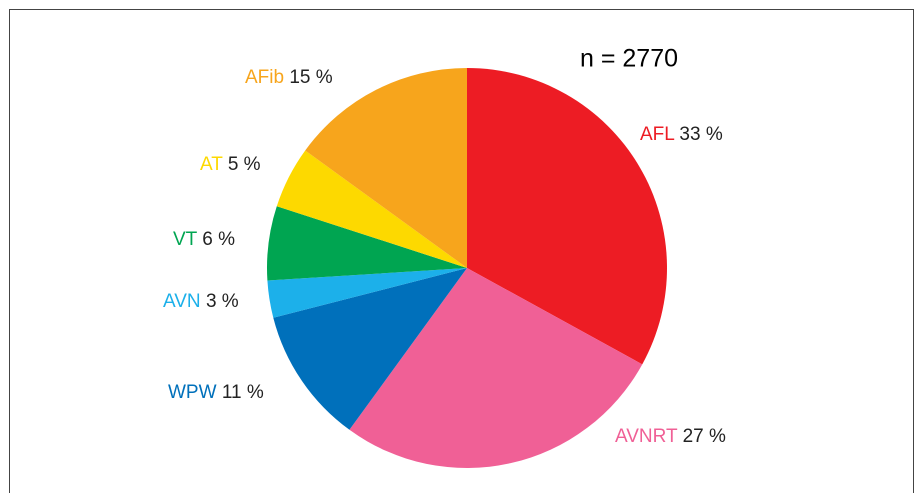 The height and width of the screenshot is (493, 923). Describe the element at coordinates (700, 134) in the screenshot. I see `value-label: 33 %` at that location.